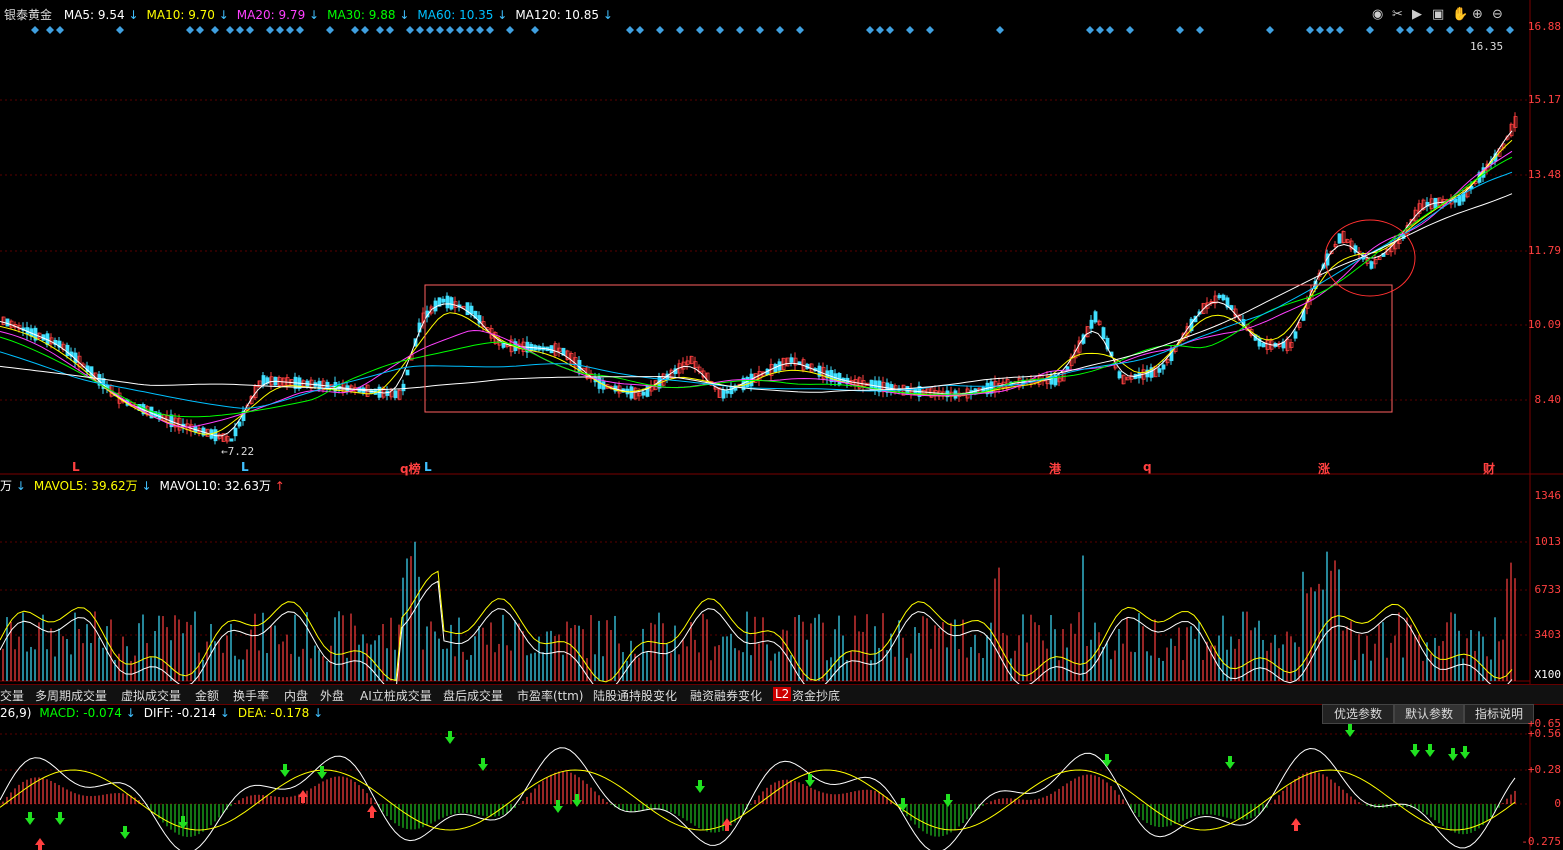 The height and width of the screenshot is (850, 1563). Describe the element at coordinates (816, 696) in the screenshot. I see `indicator-tab: 资金抄底` at that location.